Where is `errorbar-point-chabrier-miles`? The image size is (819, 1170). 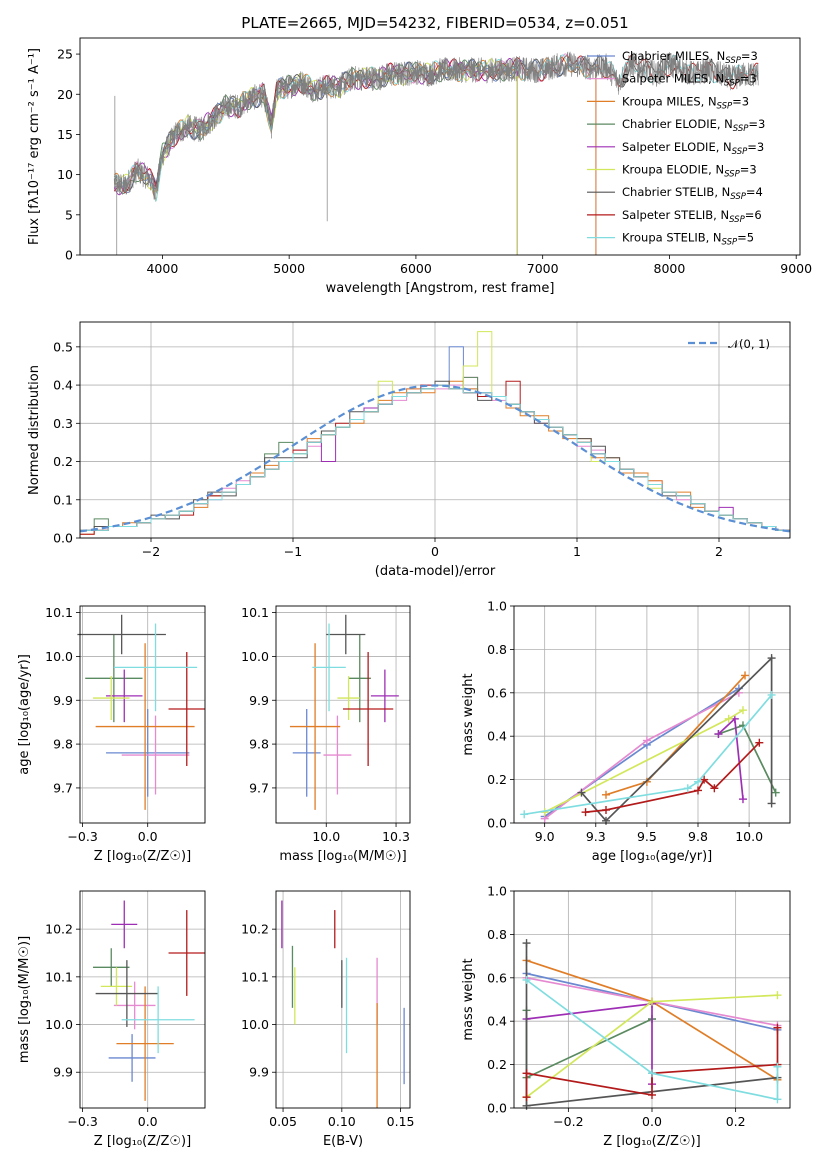 errorbar-point-chabrier-miles is located at coordinates (306, 753).